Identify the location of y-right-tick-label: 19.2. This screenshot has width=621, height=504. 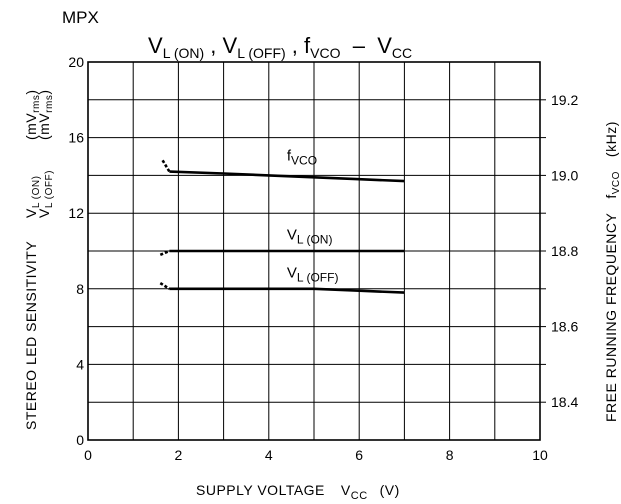
(564, 100).